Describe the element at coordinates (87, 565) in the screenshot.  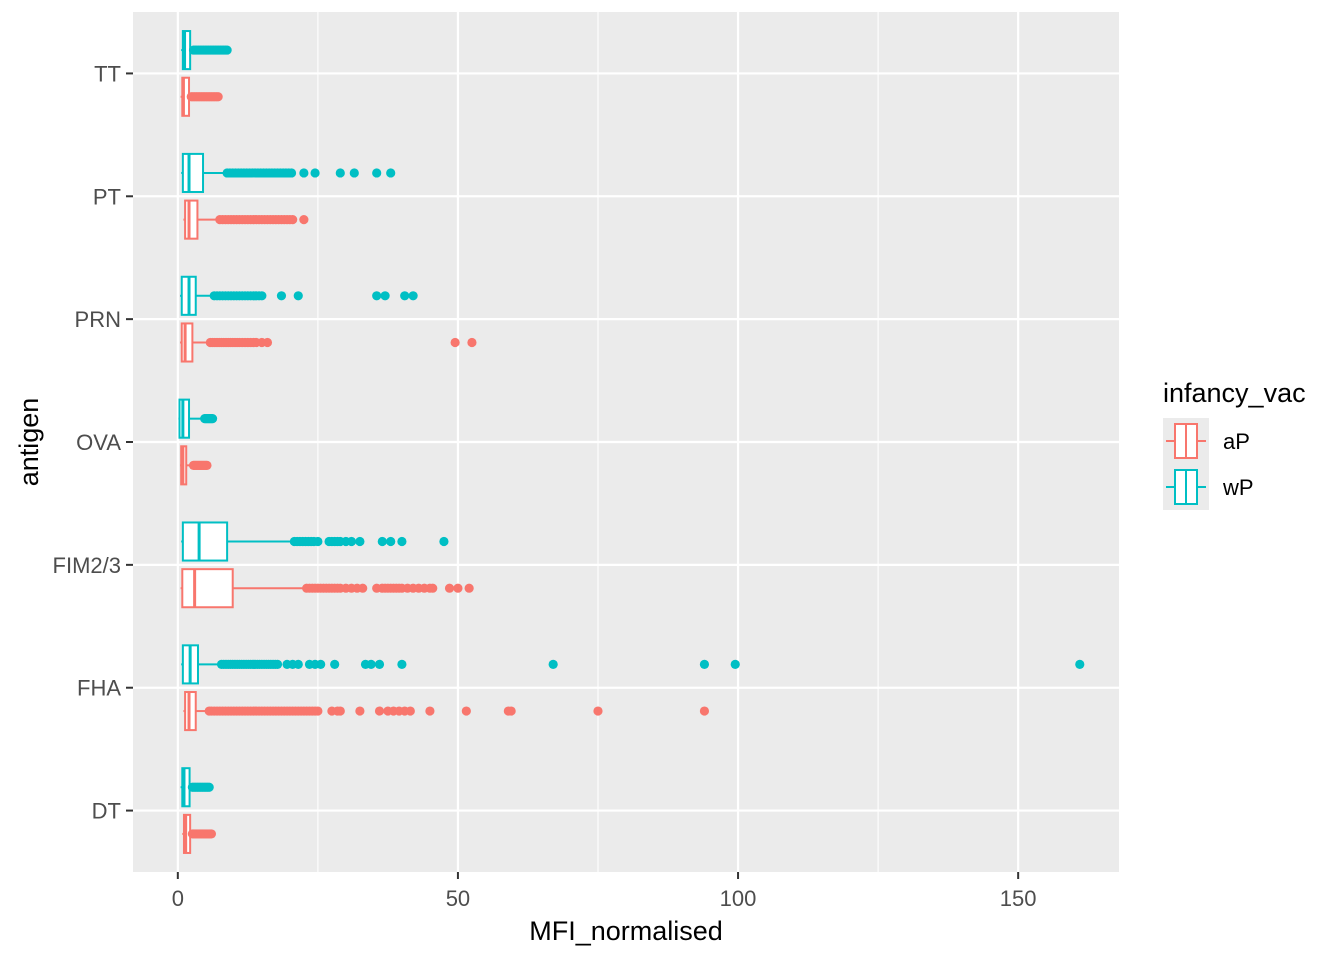
I see `y-tick-label: FIM2/3` at that location.